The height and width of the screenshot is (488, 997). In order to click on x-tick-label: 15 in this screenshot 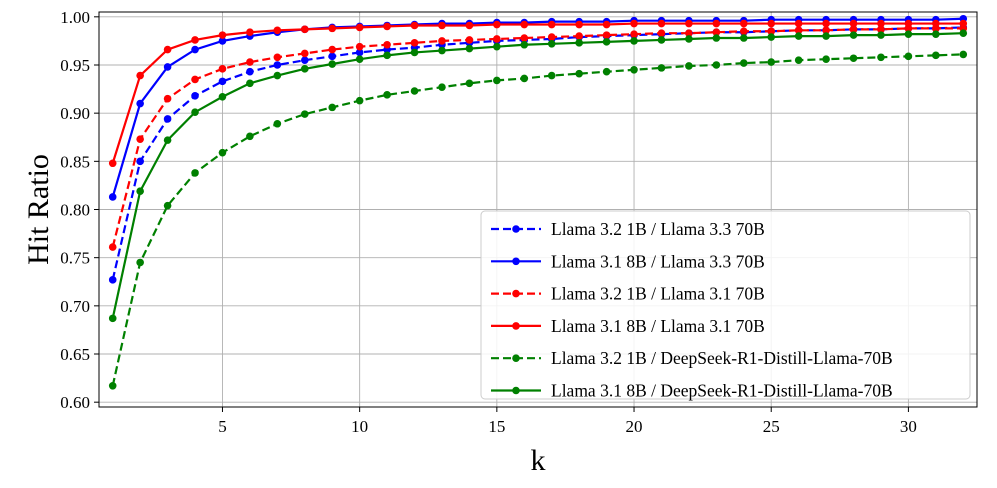, I will do `click(496, 426)`.